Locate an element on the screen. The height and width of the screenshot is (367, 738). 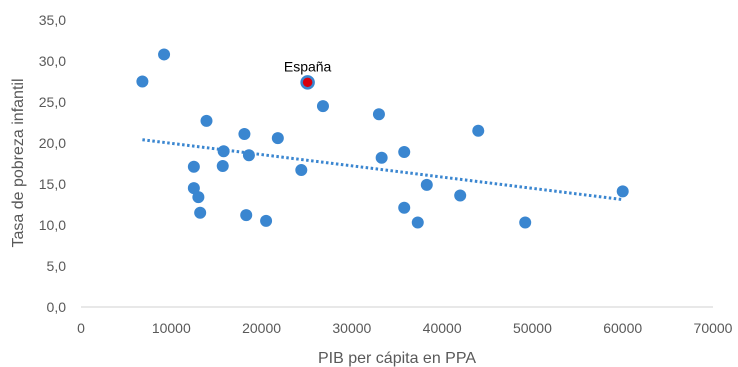
y-tick-label: 30,0 is located at coordinates (52, 61).